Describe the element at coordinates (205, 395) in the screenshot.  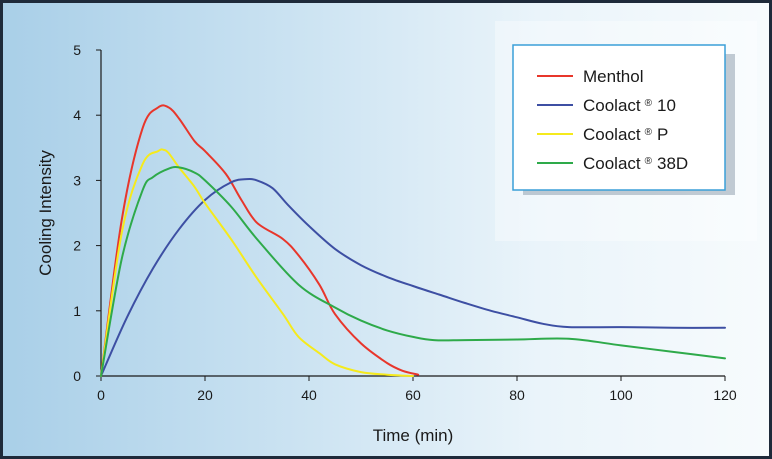
I see `x-tick-label: 20` at that location.